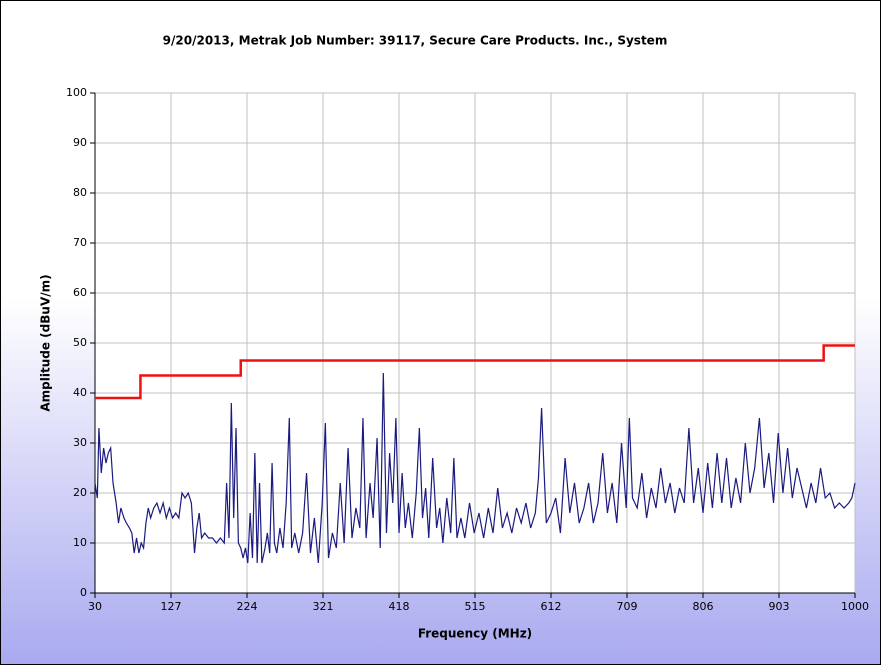  What do you see at coordinates (80, 242) in the screenshot?
I see `y-tick-label: 70` at bounding box center [80, 242].